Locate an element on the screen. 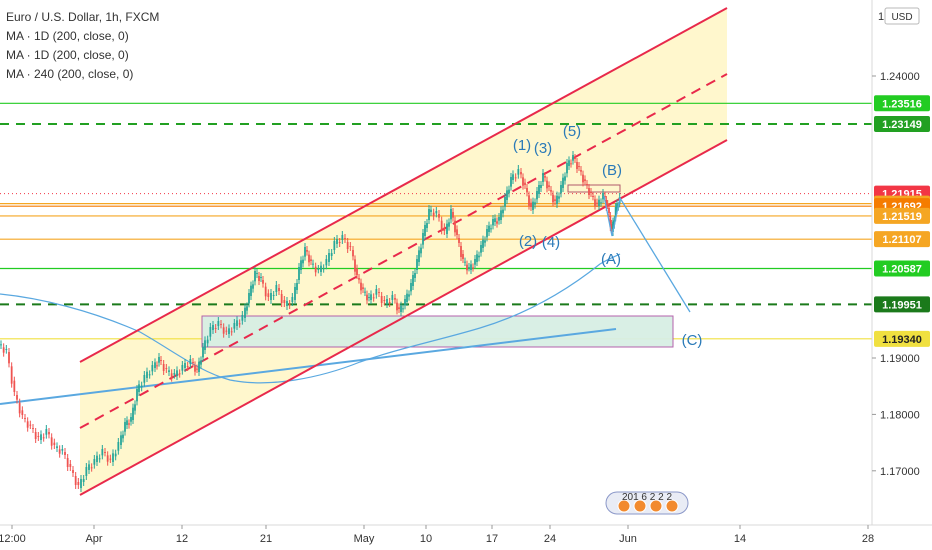  price-tick-label: 1.17000 is located at coordinates (900, 472).